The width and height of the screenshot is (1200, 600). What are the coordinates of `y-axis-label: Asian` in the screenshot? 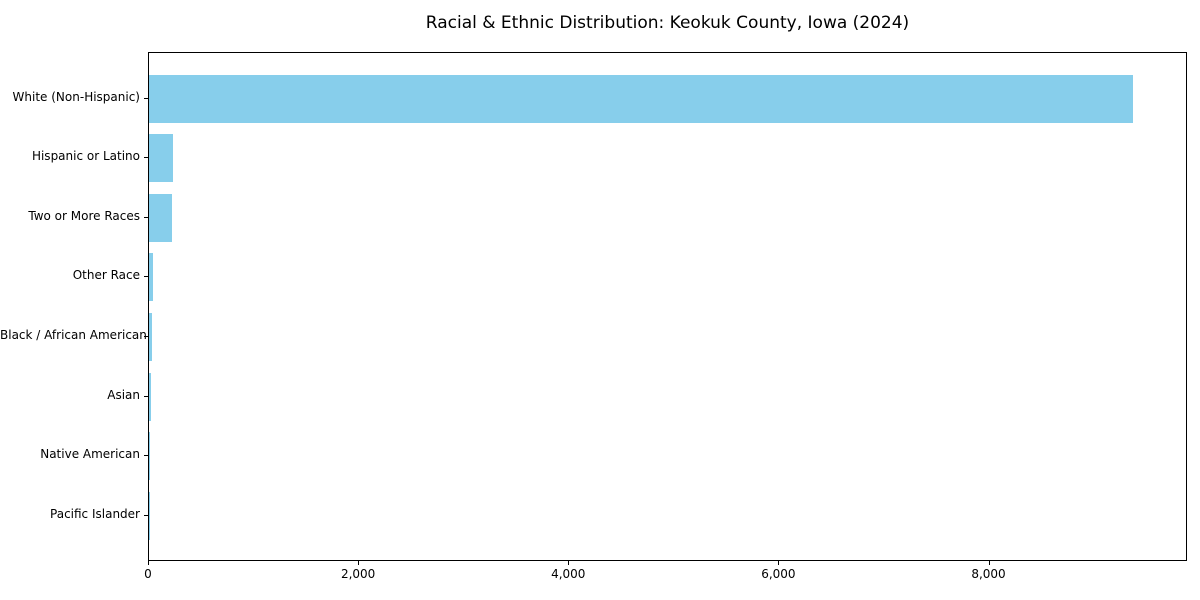 It's located at (123, 394).